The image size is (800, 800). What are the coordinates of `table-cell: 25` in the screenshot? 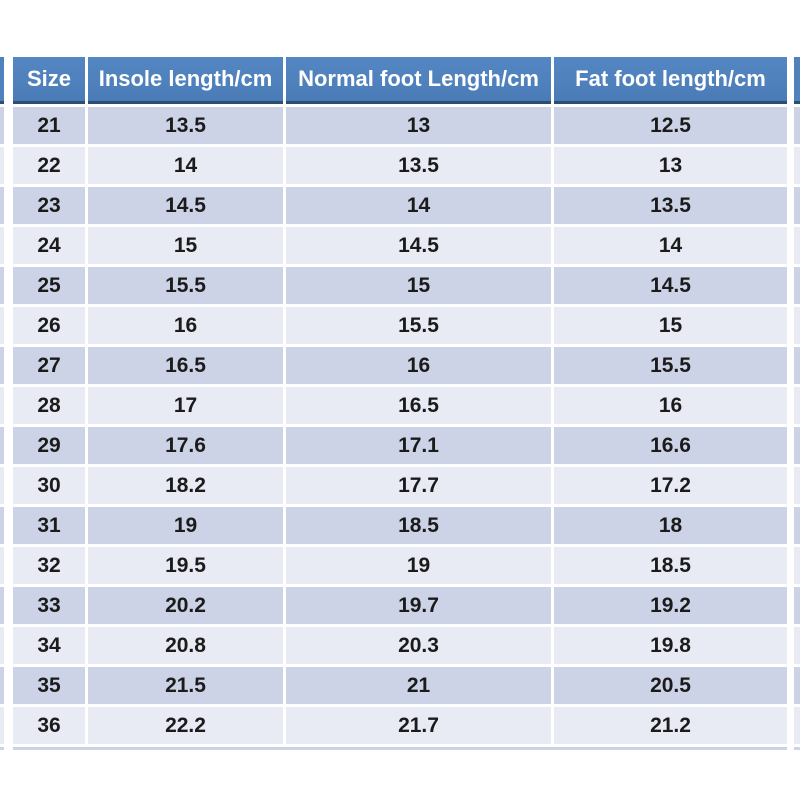 It's located at (49, 285).